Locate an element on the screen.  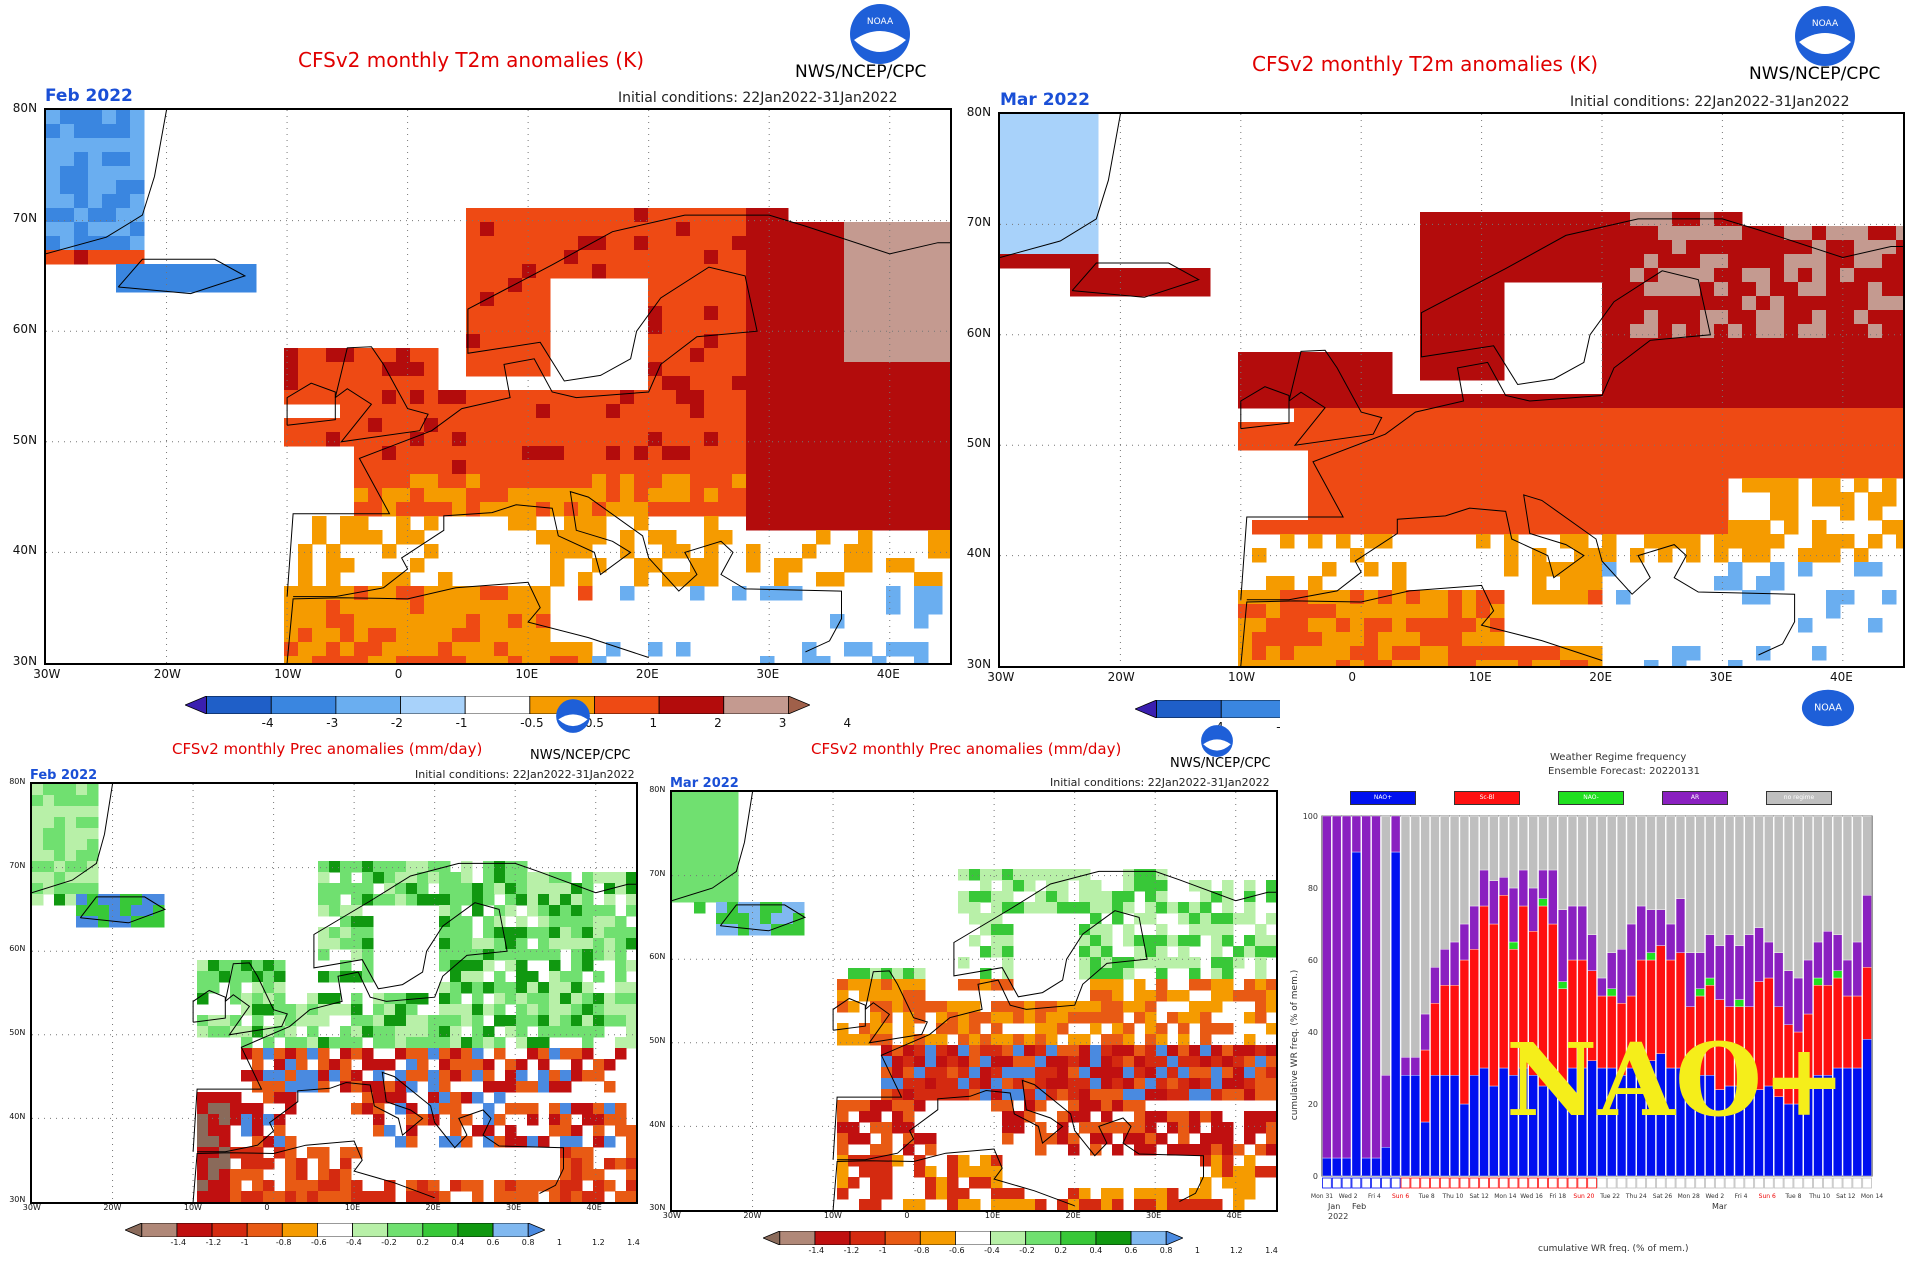
anomaly-field is located at coordinates (334, 993).